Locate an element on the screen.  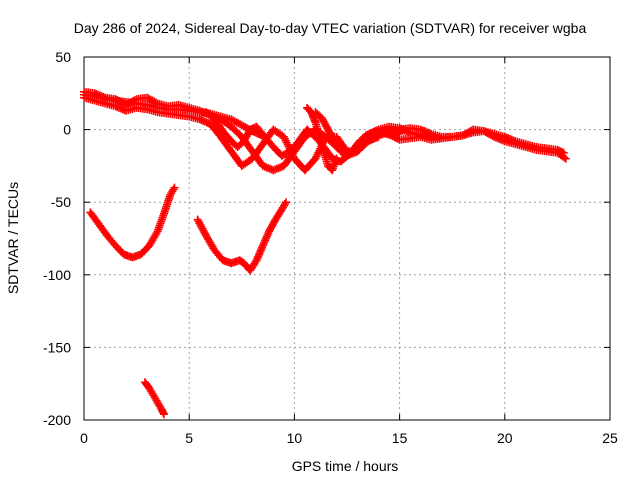
series-track-j is located at coordinates (154, 398).